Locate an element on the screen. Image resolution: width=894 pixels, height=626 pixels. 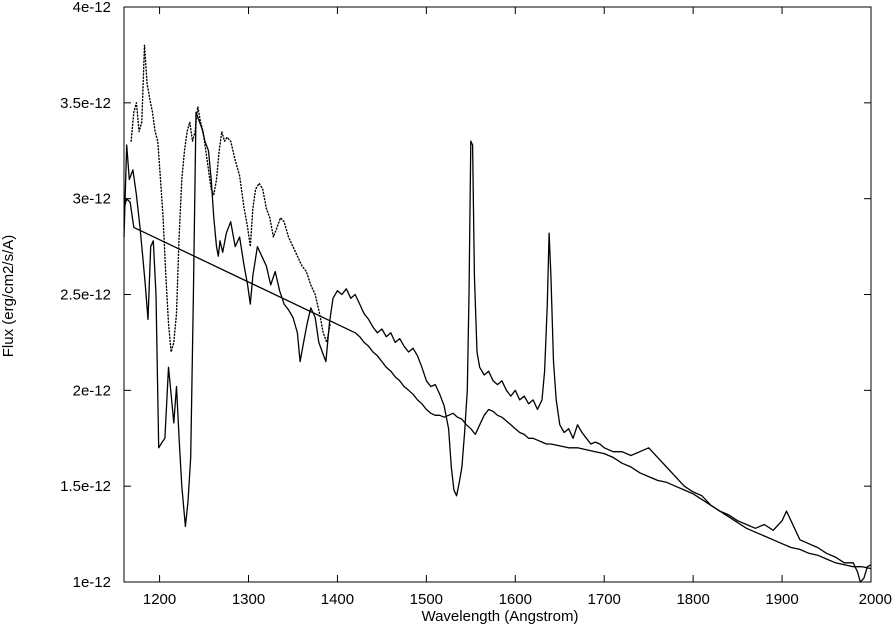
x-tick-label-2: 1400 is located at coordinates (337, 599).